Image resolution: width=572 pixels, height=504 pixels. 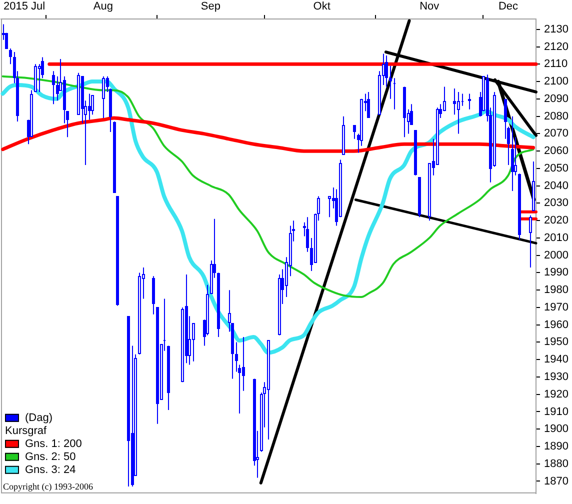 What do you see at coordinates (556, 429) in the screenshot?
I see `y-tick-label: 1900` at bounding box center [556, 429].